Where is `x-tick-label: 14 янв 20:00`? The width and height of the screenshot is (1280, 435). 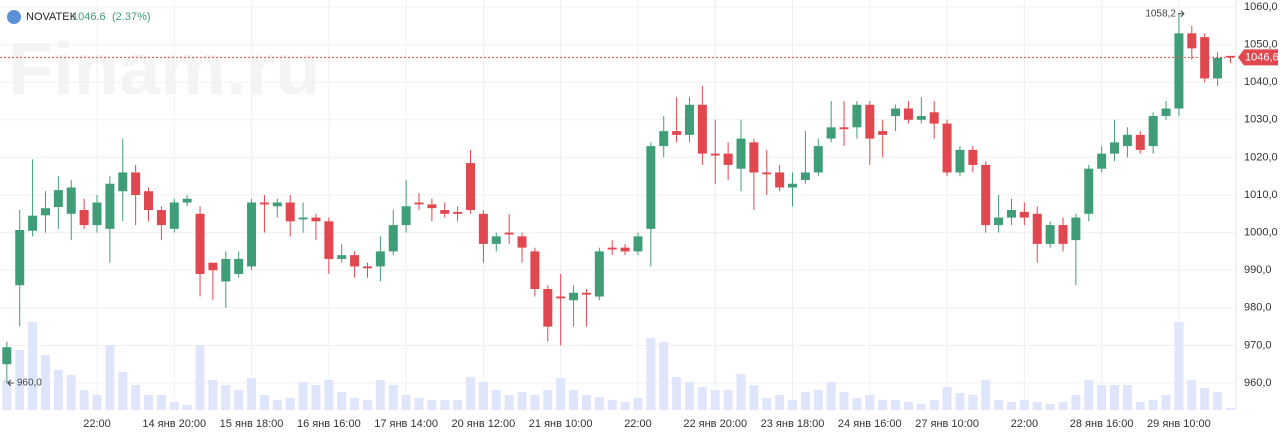 x-tick-label: 14 янв 20:00 is located at coordinates (174, 424).